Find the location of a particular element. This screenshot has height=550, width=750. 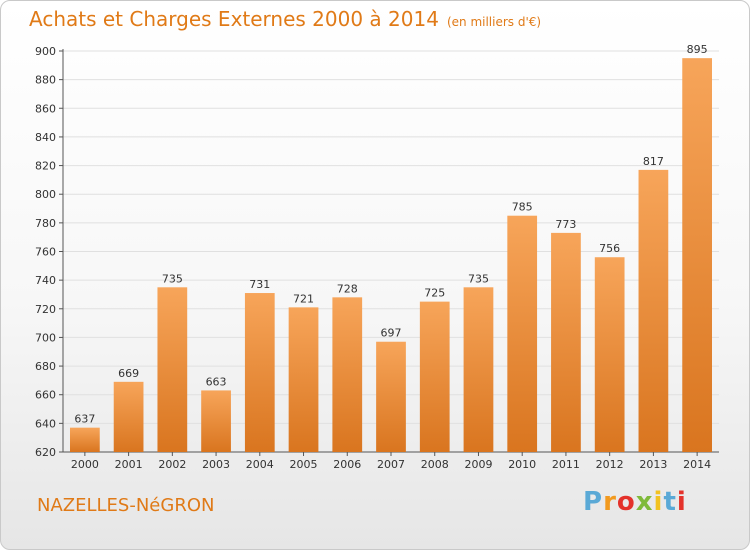

x-tick-label-2008: 2008 is located at coordinates (435, 464).